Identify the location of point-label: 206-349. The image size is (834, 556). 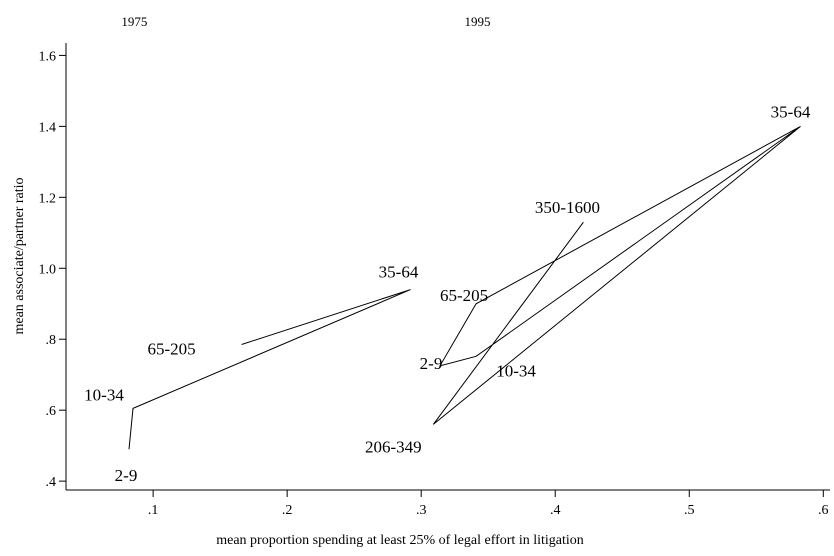
(393, 446).